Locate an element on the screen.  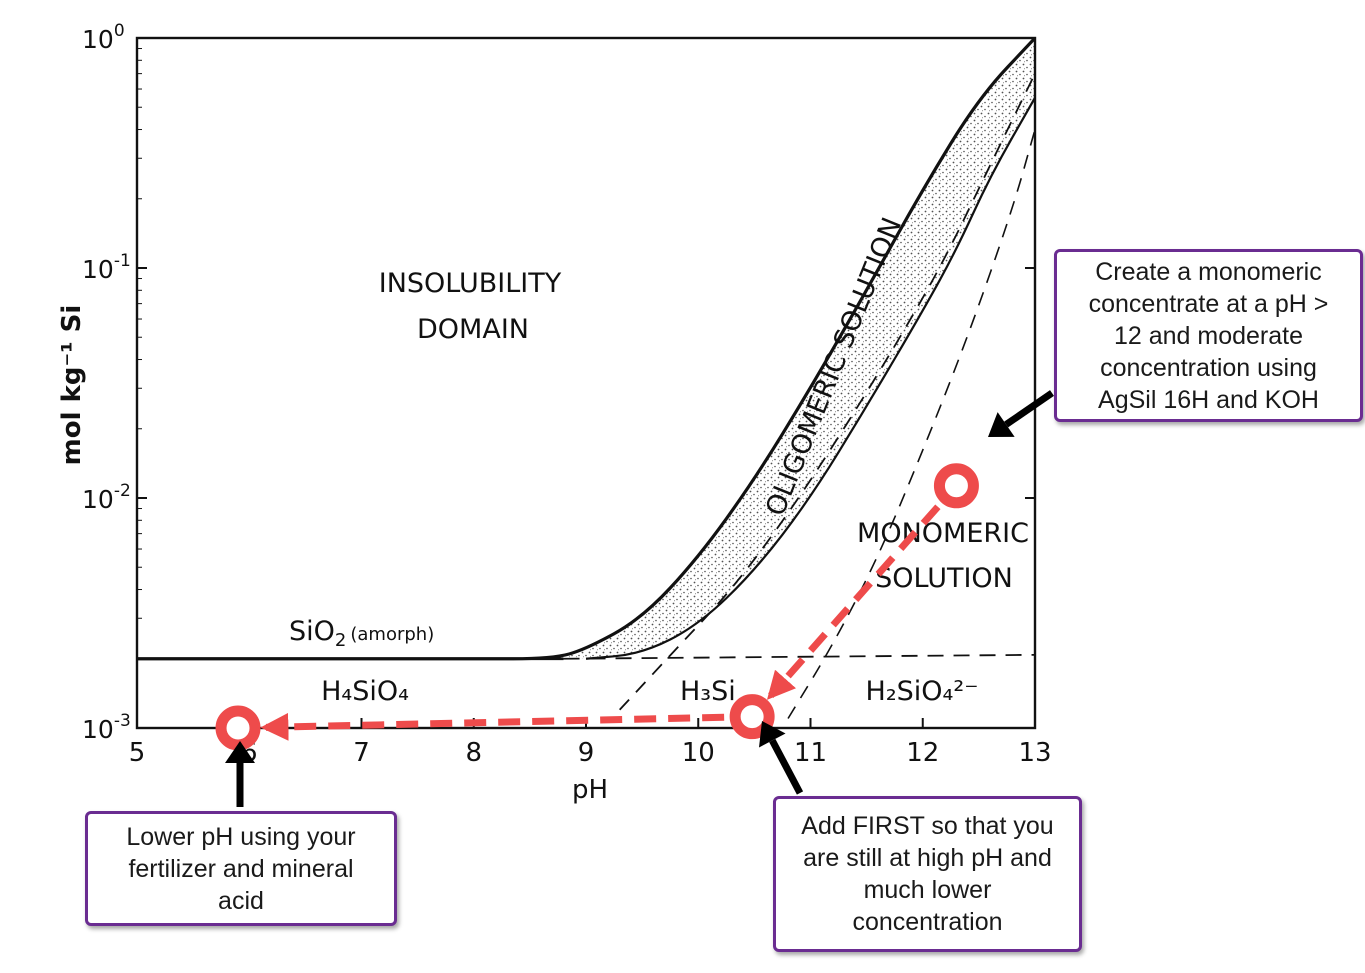
h4sio4-label: H₄SiO₄ is located at coordinates (365, 691).